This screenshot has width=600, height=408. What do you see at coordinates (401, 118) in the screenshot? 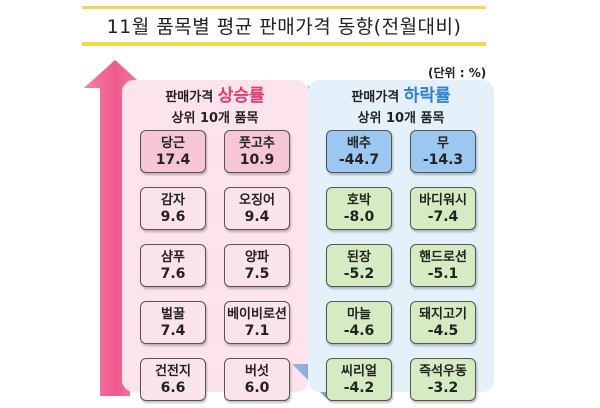
I see `fall-panel-subheading: 상위 10개 품목` at bounding box center [401, 118].